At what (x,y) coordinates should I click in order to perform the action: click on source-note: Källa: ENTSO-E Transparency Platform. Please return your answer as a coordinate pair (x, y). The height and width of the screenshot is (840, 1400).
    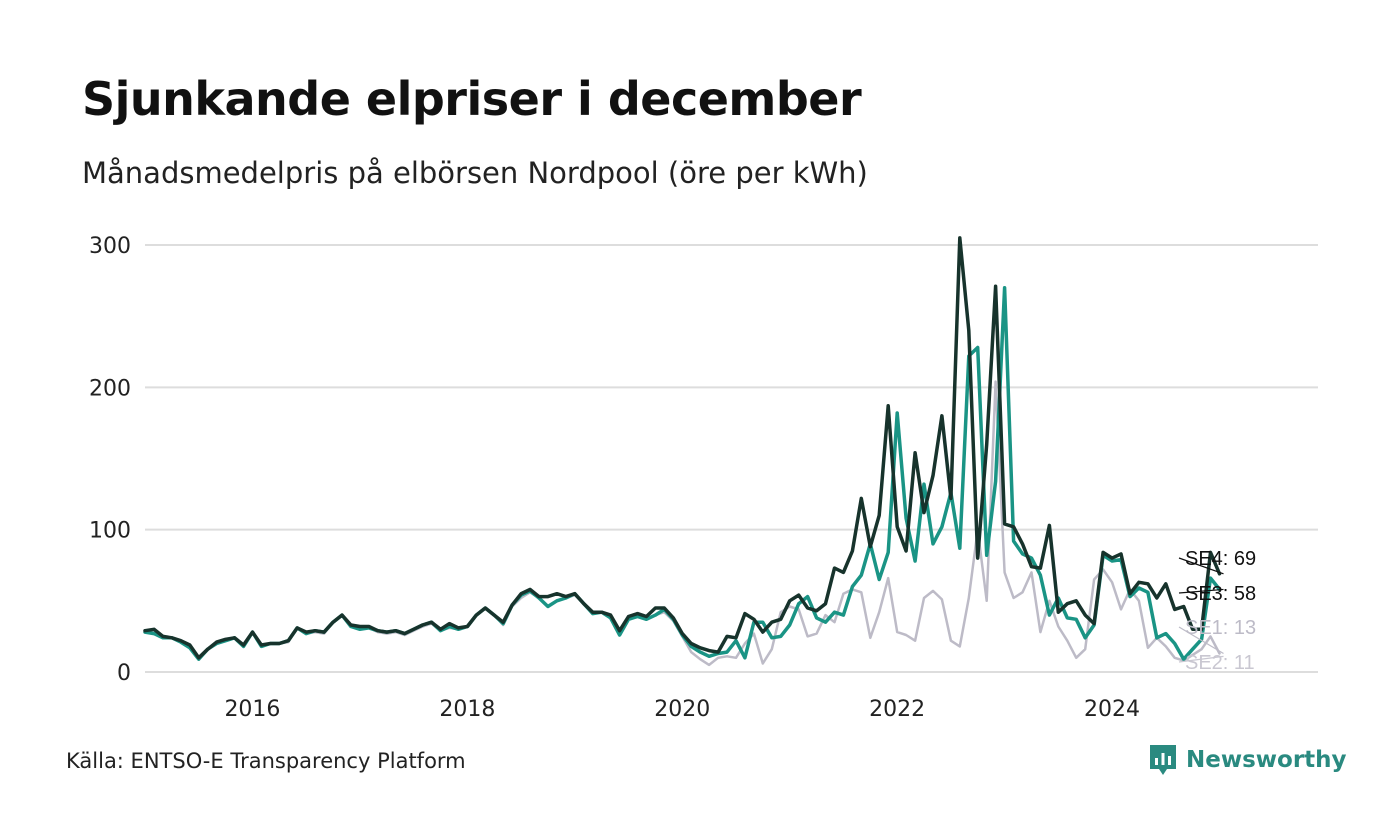
    Looking at the image, I should click on (266, 761).